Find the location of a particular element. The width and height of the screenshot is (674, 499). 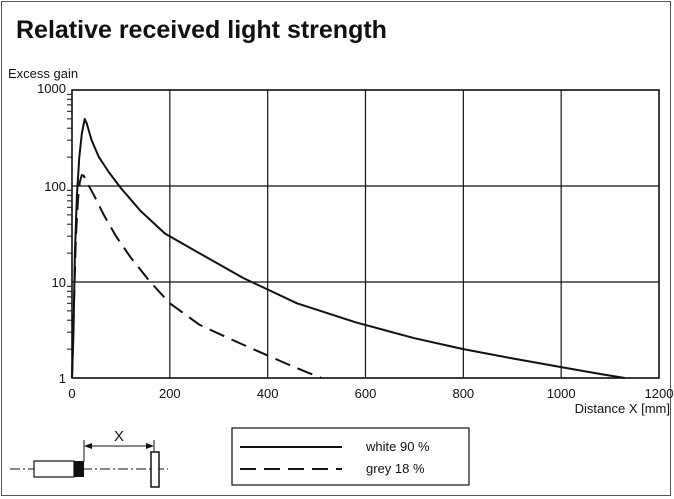

x-tick-label: 800 is located at coordinates (463, 393).